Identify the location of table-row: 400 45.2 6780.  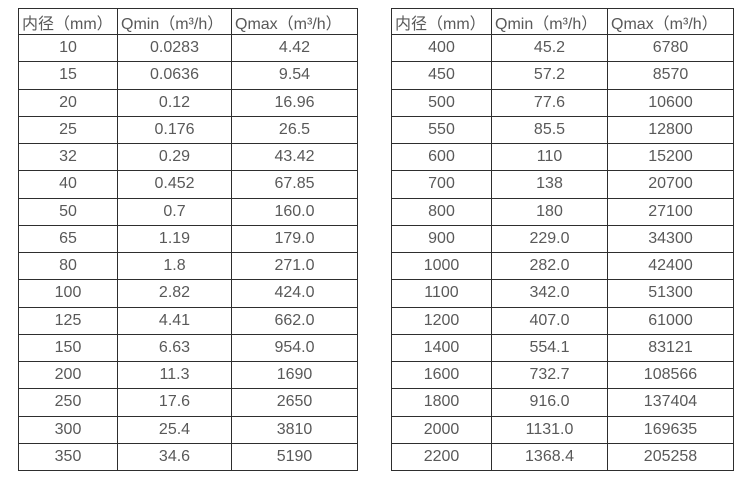
(562, 48).